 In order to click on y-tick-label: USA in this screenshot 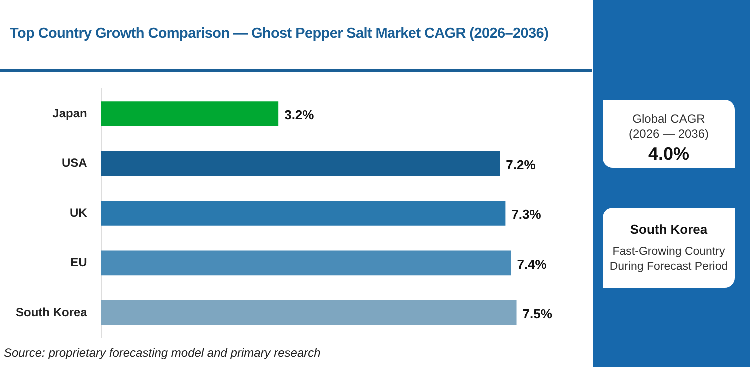, I will do `click(75, 163)`.